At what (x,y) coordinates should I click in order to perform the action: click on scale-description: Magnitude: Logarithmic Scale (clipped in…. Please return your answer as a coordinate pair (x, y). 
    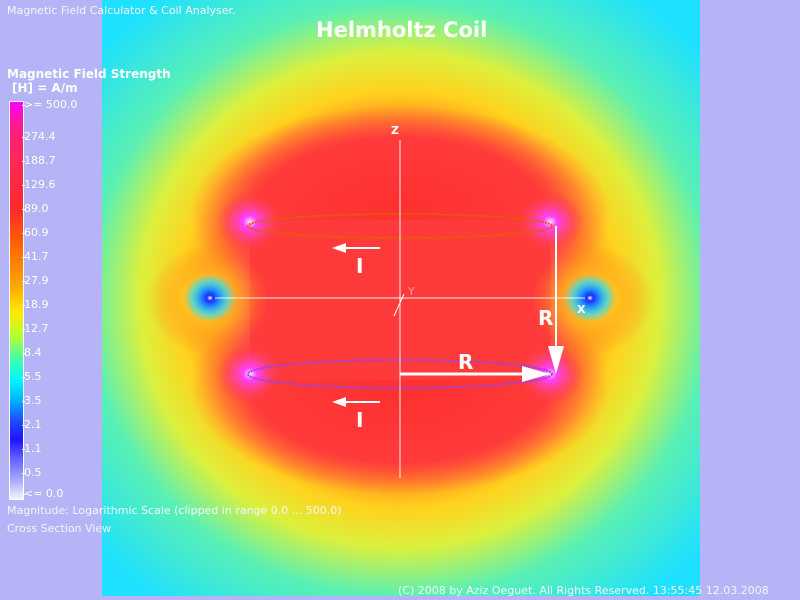
    Looking at the image, I should click on (174, 510).